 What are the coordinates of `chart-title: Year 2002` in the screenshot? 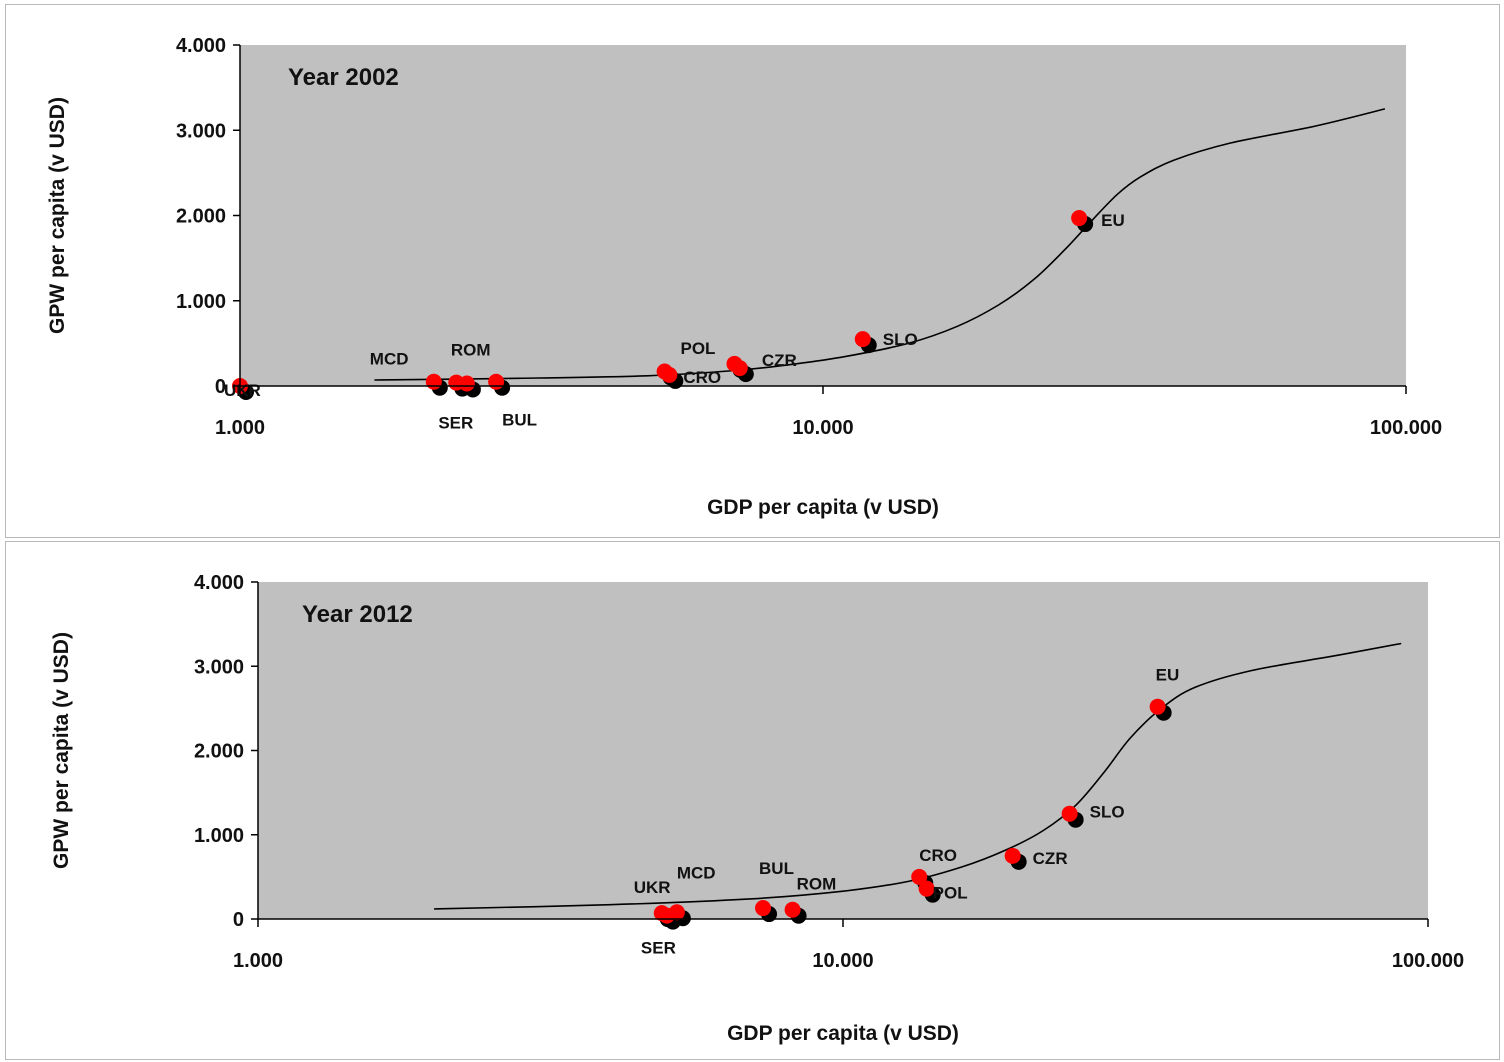 It's located at (343, 77).